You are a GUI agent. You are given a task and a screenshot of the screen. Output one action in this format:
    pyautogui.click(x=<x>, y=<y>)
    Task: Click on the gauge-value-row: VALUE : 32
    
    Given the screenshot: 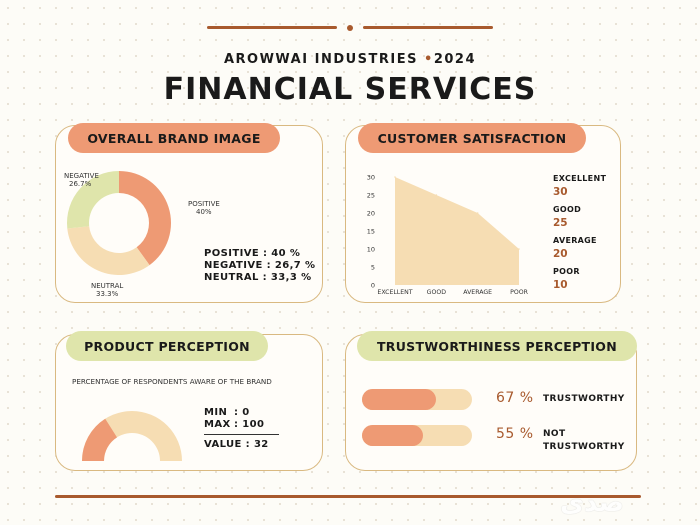 What is the action you would take?
    pyautogui.click(x=241, y=445)
    